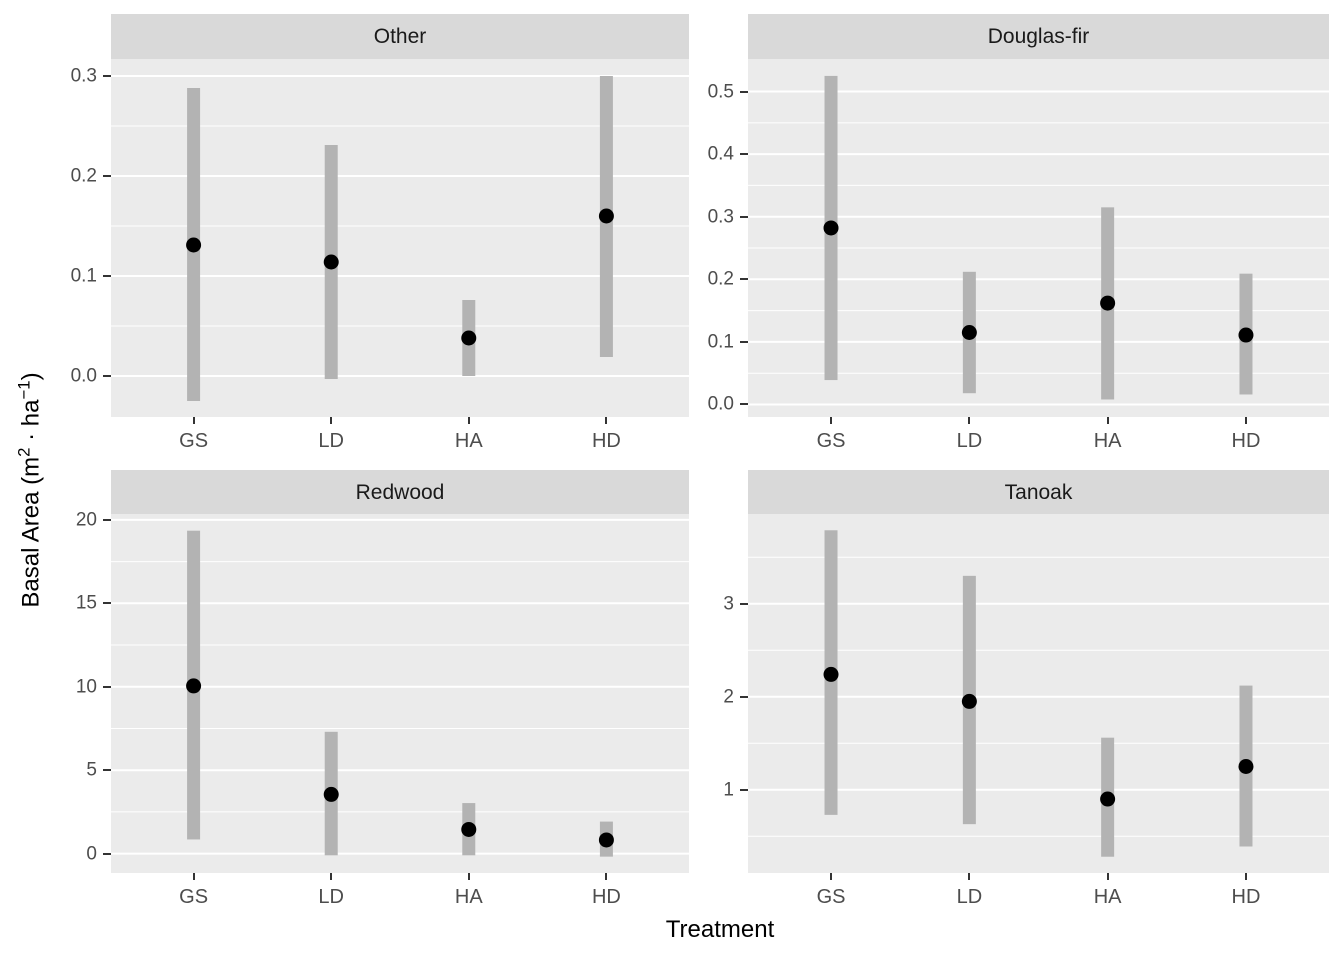 The image size is (1344, 960). What do you see at coordinates (86, 603) in the screenshot?
I see `y-tick-label: 15` at bounding box center [86, 603].